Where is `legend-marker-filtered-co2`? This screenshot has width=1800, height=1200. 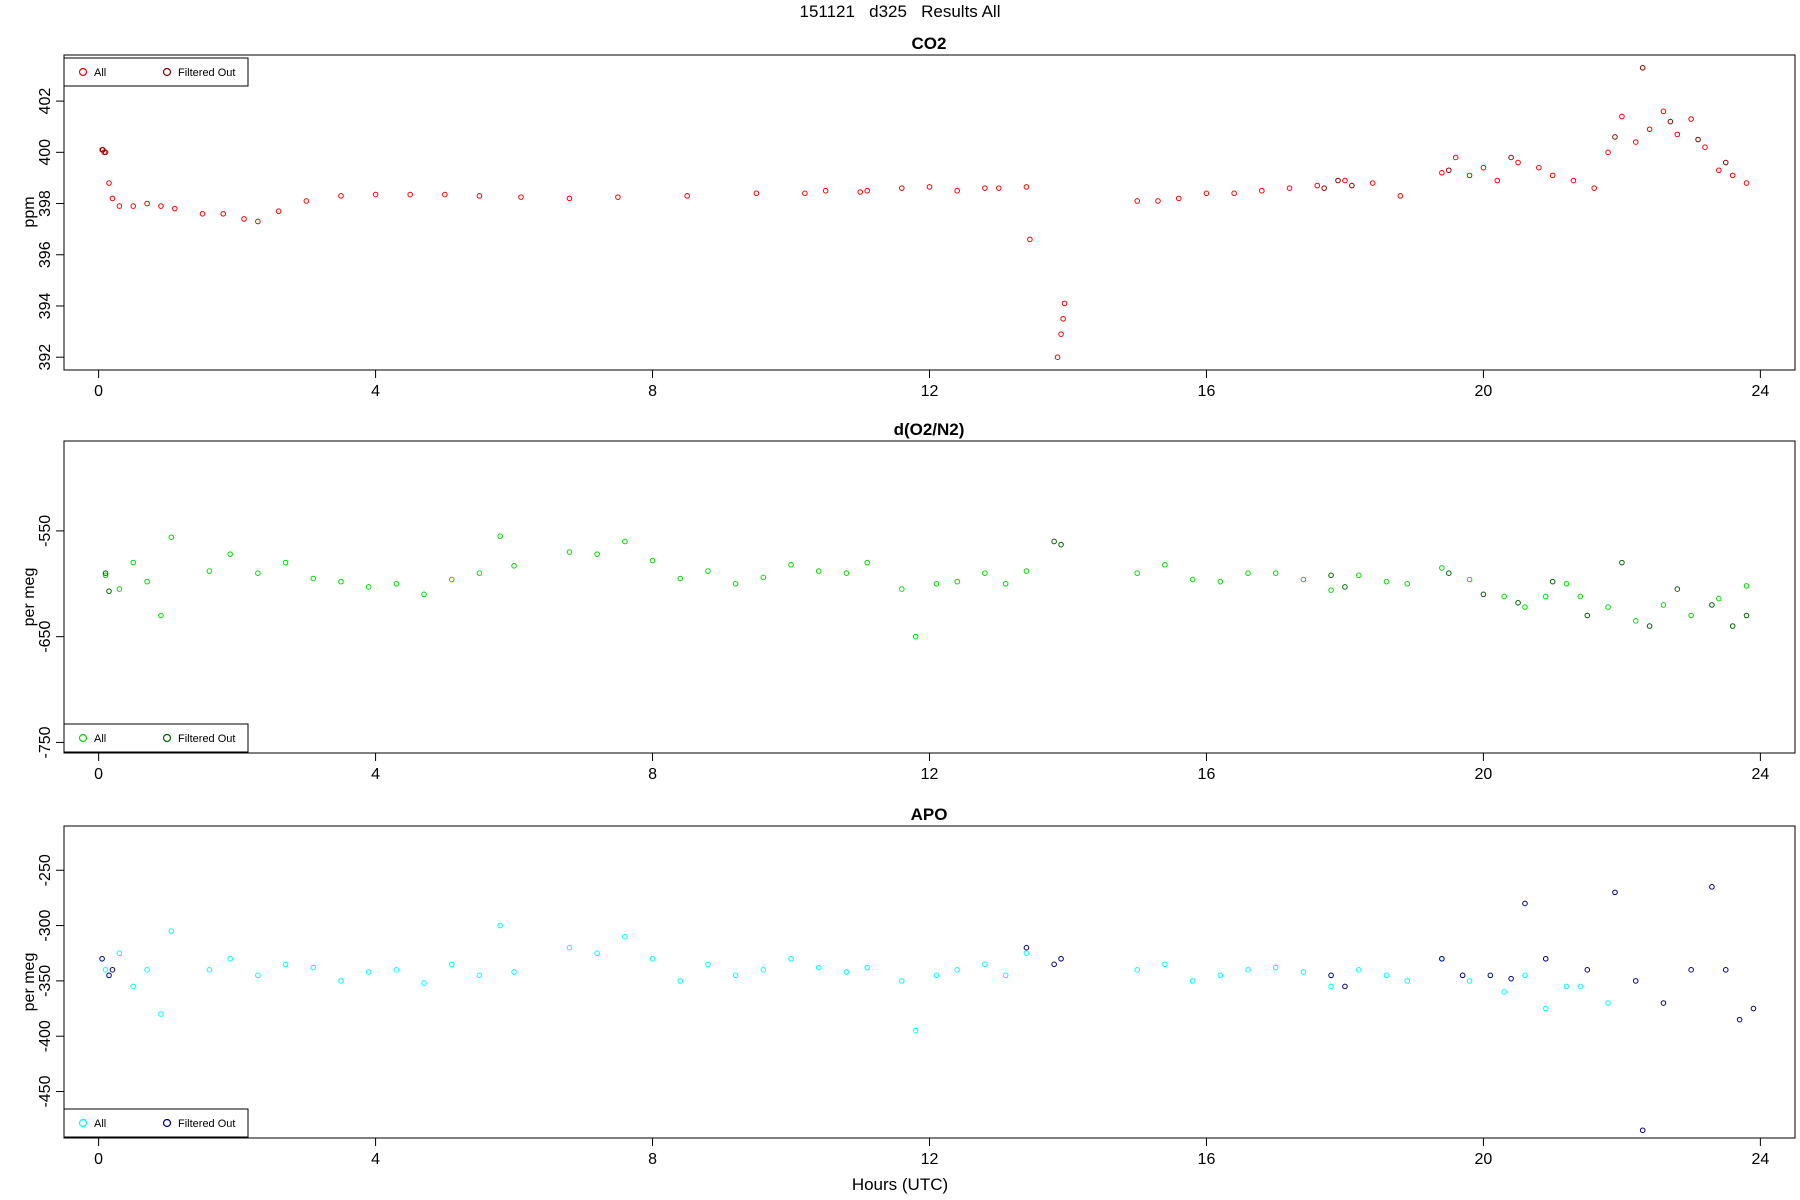 legend-marker-filtered-co2 is located at coordinates (167, 72).